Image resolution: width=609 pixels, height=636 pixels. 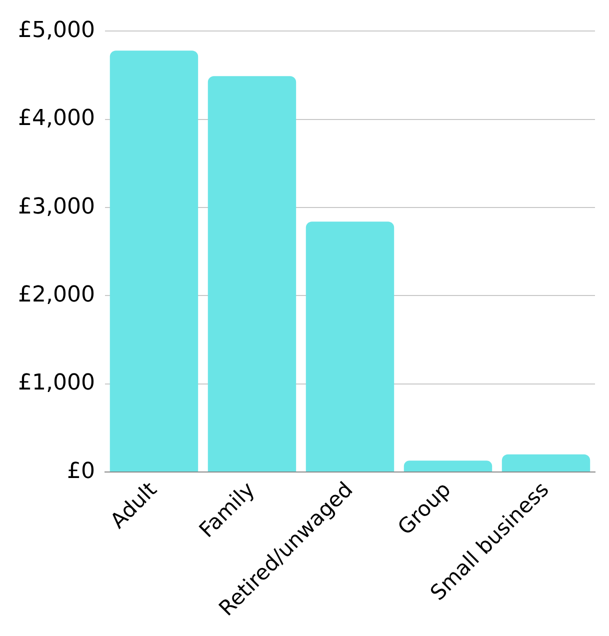 What do you see at coordinates (56, 383) in the screenshot?
I see `y-tick-label: £1,000` at bounding box center [56, 383].